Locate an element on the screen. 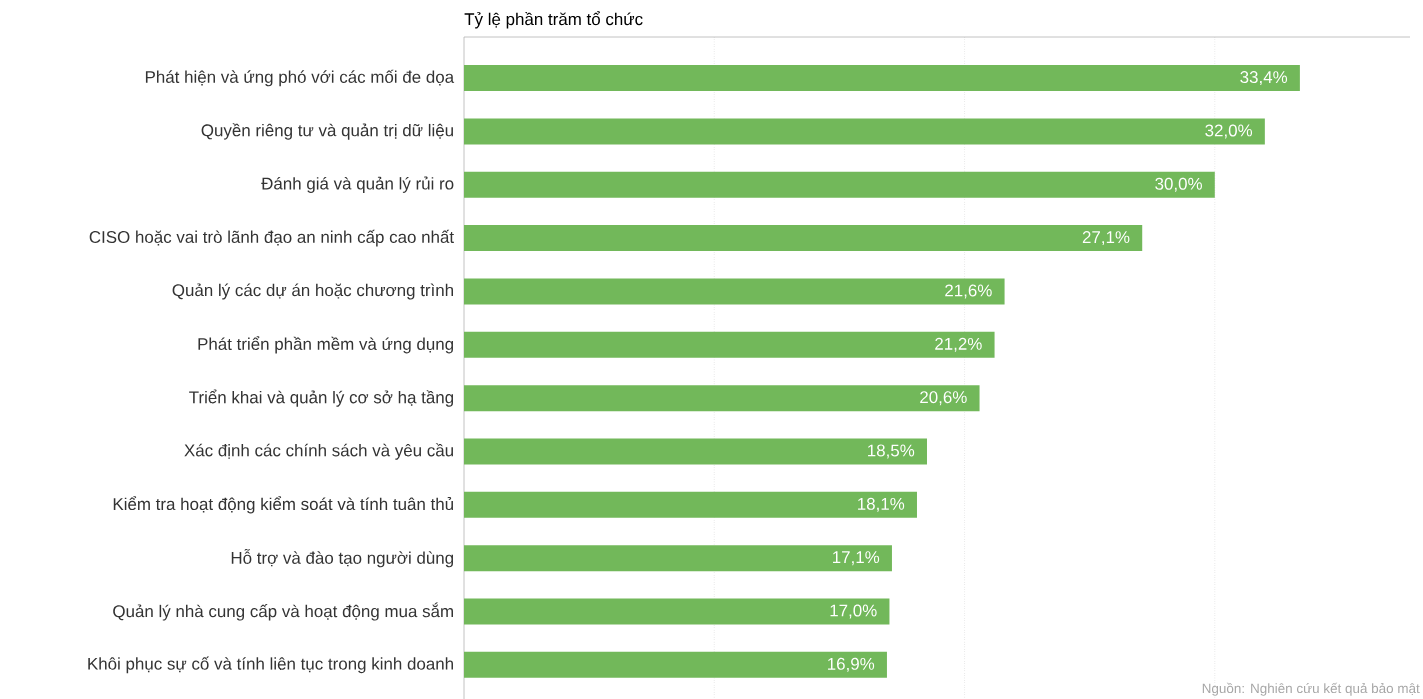  data-label: 21,2% is located at coordinates (958, 344).